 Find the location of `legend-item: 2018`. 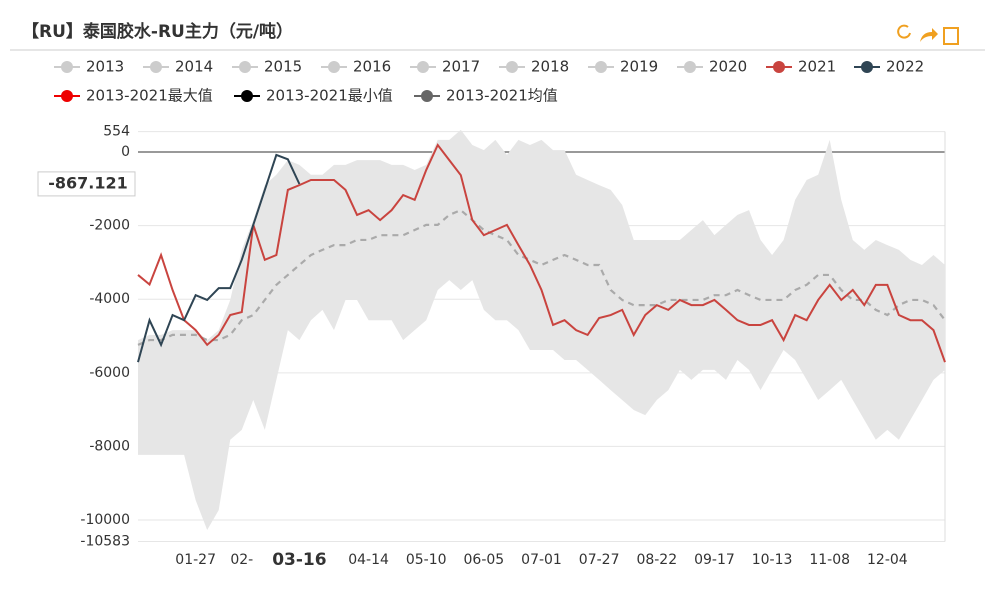

legend-item: 2018 is located at coordinates (534, 67).